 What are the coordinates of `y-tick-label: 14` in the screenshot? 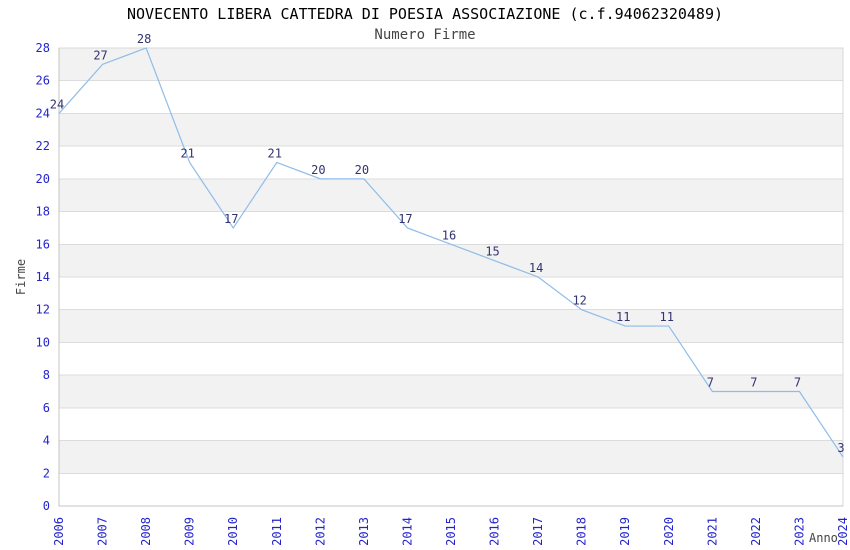 It's located at (43, 277).